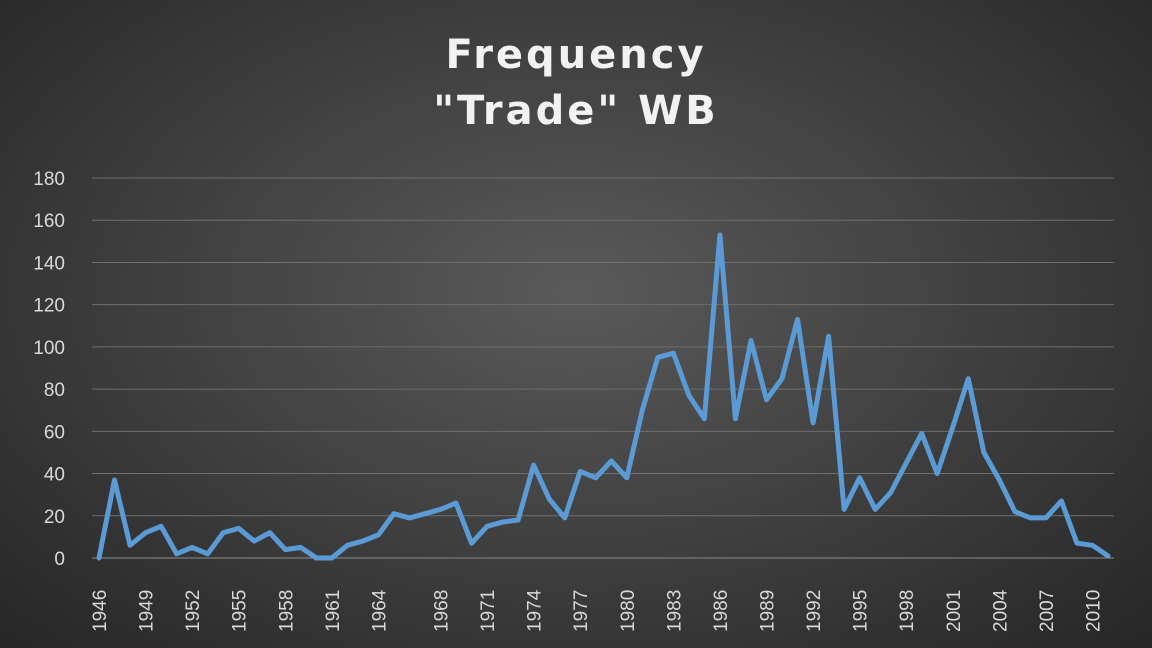 This screenshot has height=648, width=1152. Describe the element at coordinates (488, 611) in the screenshot. I see `x-tick-label: 1971` at that location.